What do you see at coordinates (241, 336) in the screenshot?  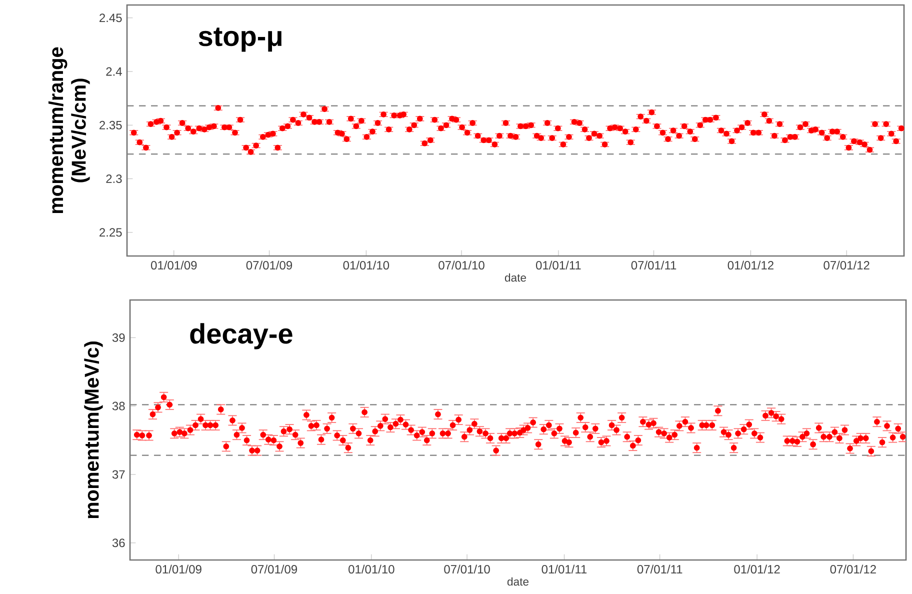 I see `text: decay-e` at bounding box center [241, 336].